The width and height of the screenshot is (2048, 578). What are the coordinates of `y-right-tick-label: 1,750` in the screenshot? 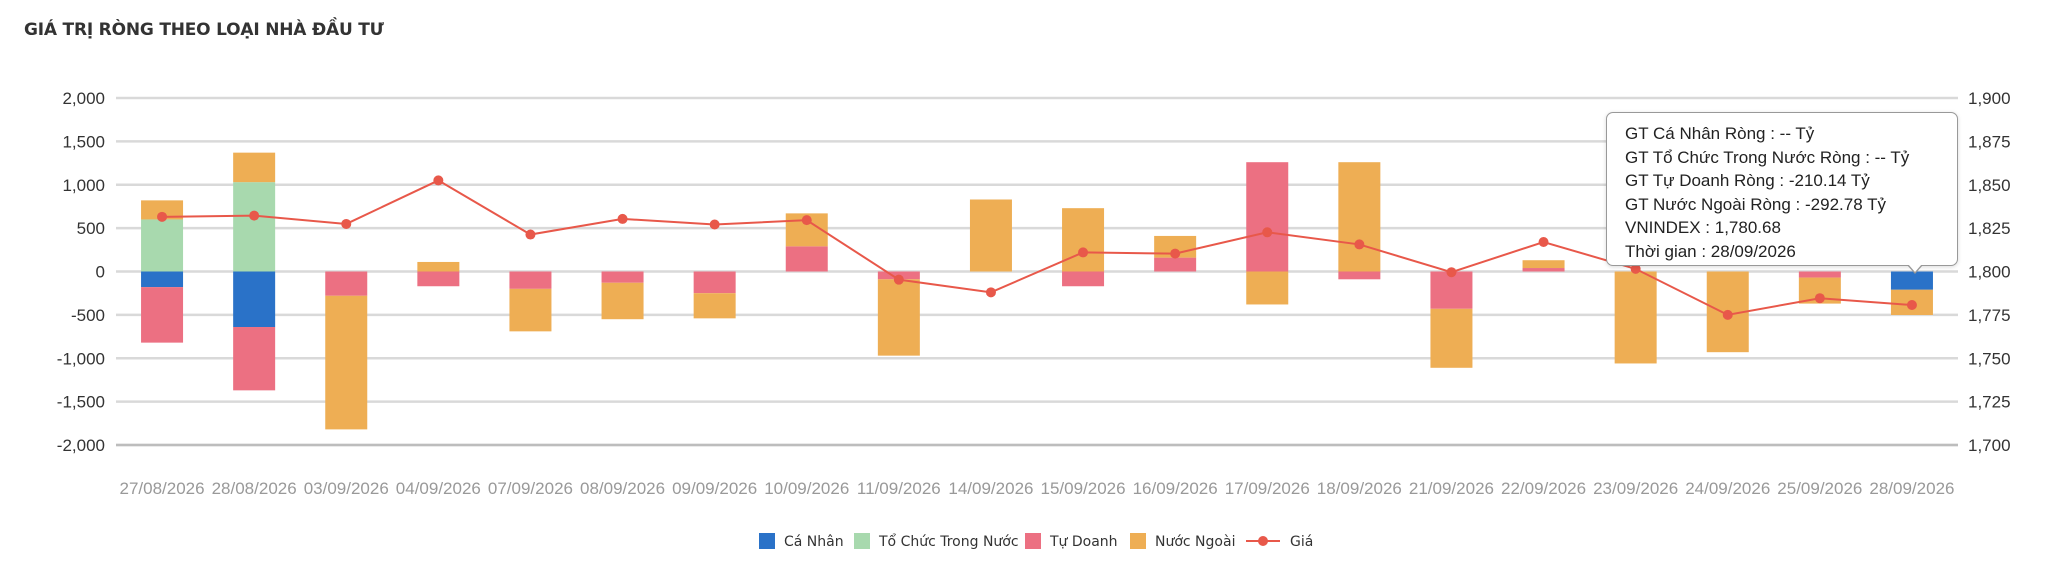 It's located at (1989, 358).